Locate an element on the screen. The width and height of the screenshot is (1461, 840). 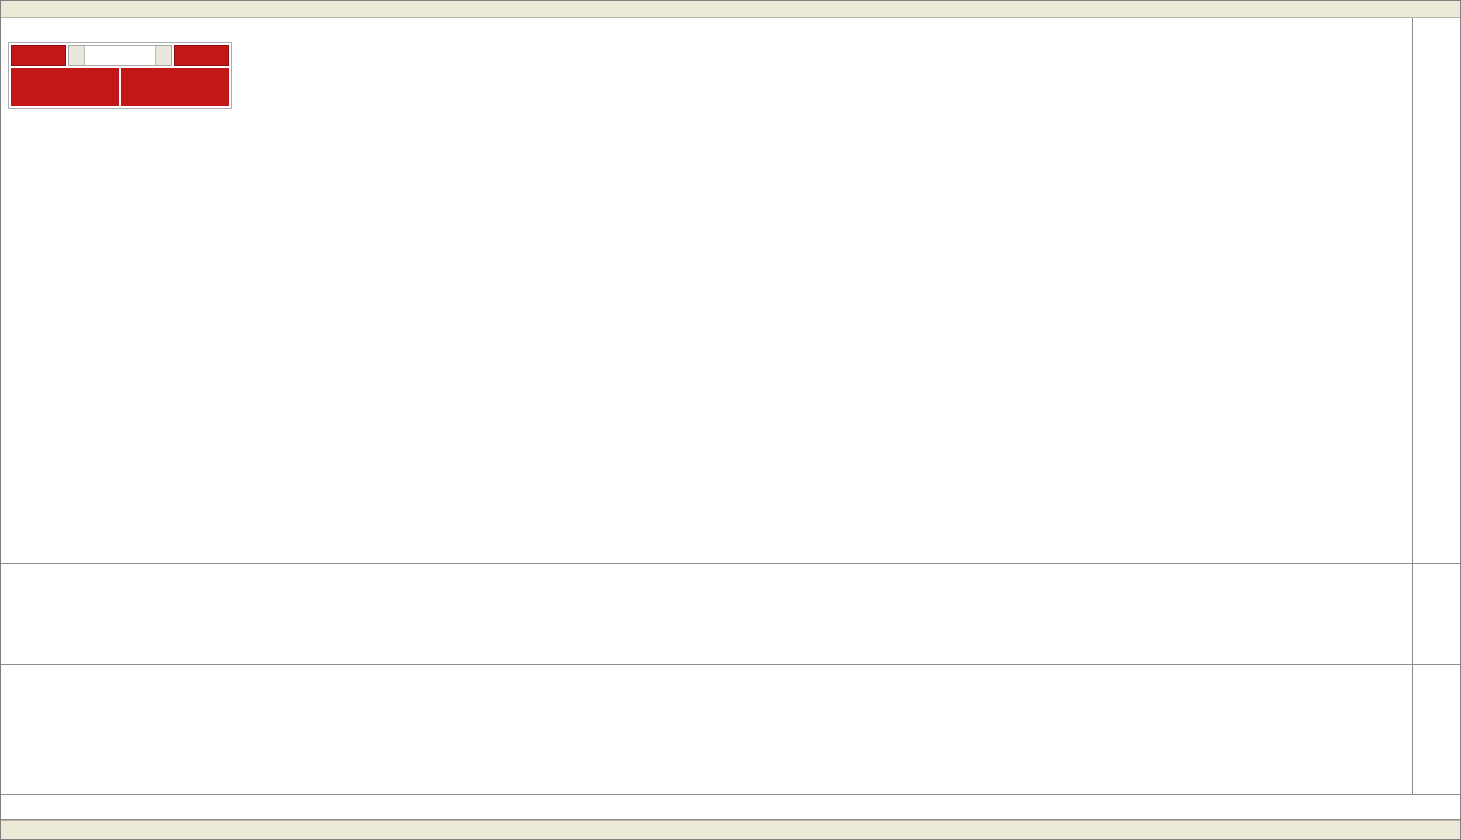
volume-field-group is located at coordinates (120, 55).